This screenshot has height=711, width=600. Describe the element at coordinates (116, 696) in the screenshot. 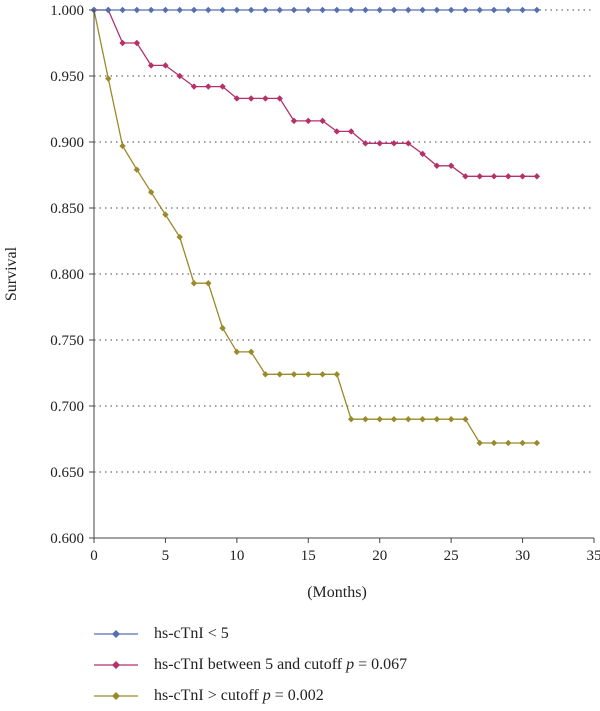

I see `legend-swatch-high` at that location.